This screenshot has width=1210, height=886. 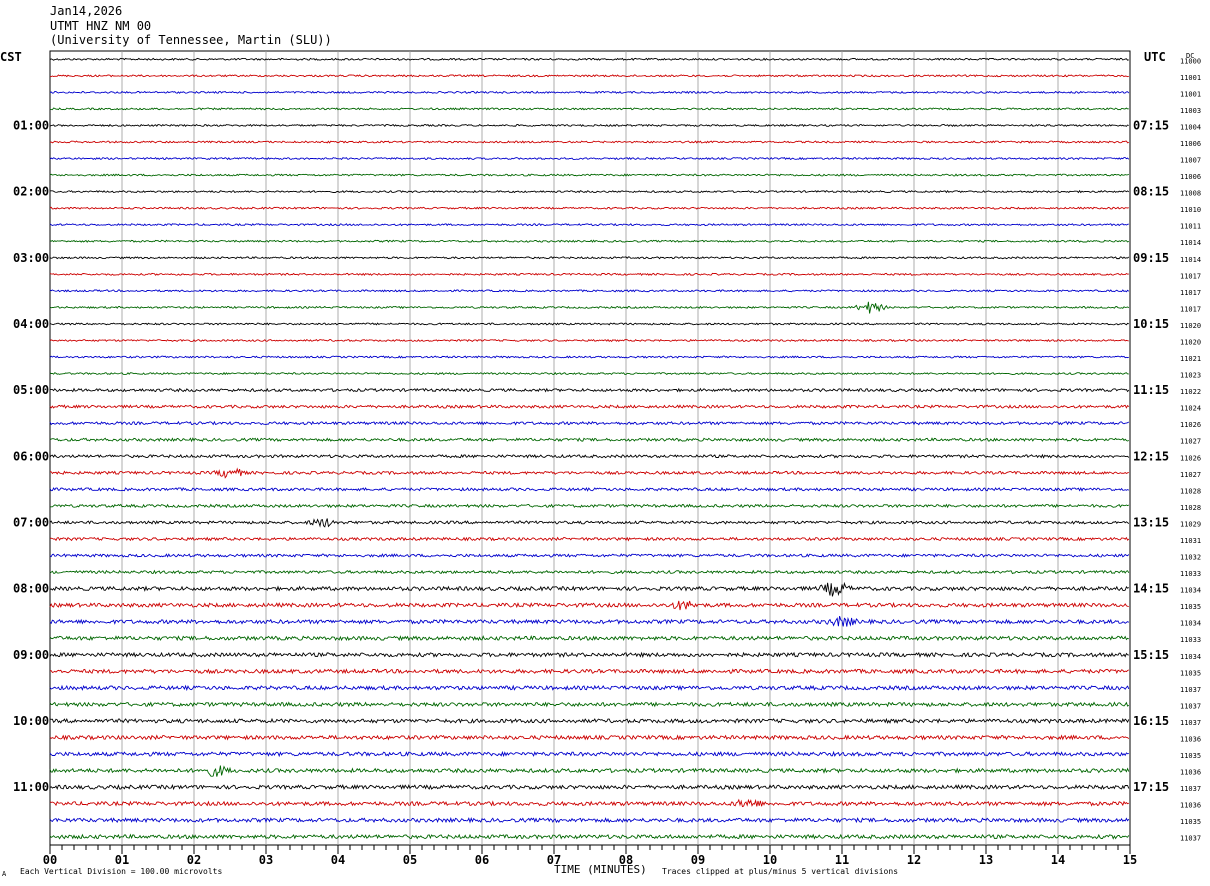 What do you see at coordinates (31, 589) in the screenshot?
I see `left-hour-label: 08:00` at bounding box center [31, 589].